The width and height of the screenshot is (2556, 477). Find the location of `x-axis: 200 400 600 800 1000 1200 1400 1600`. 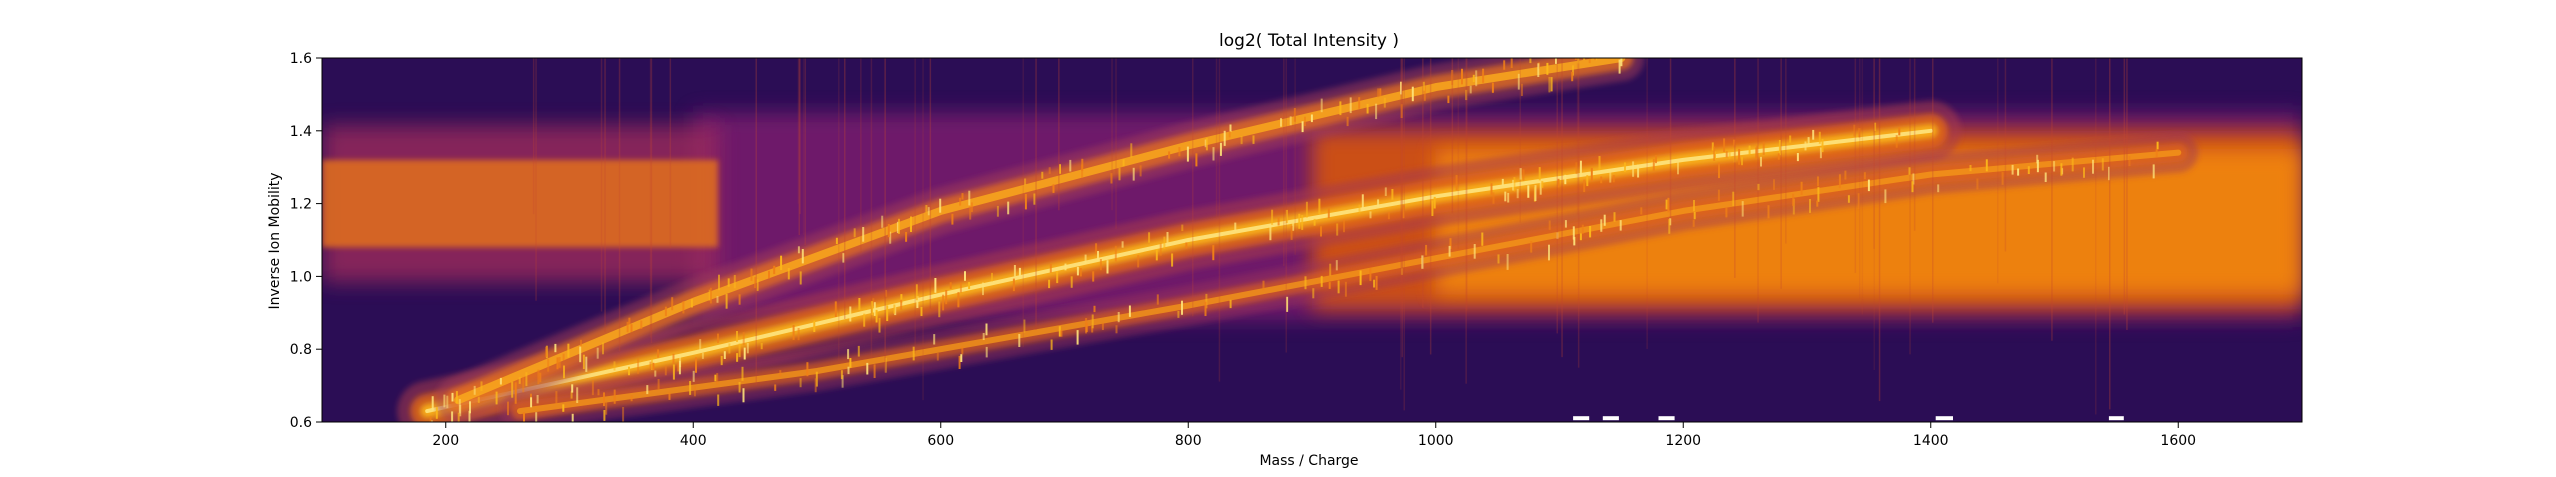

x-axis: 200 400 600 800 1000 1200 1400 1600 is located at coordinates (1314, 435).